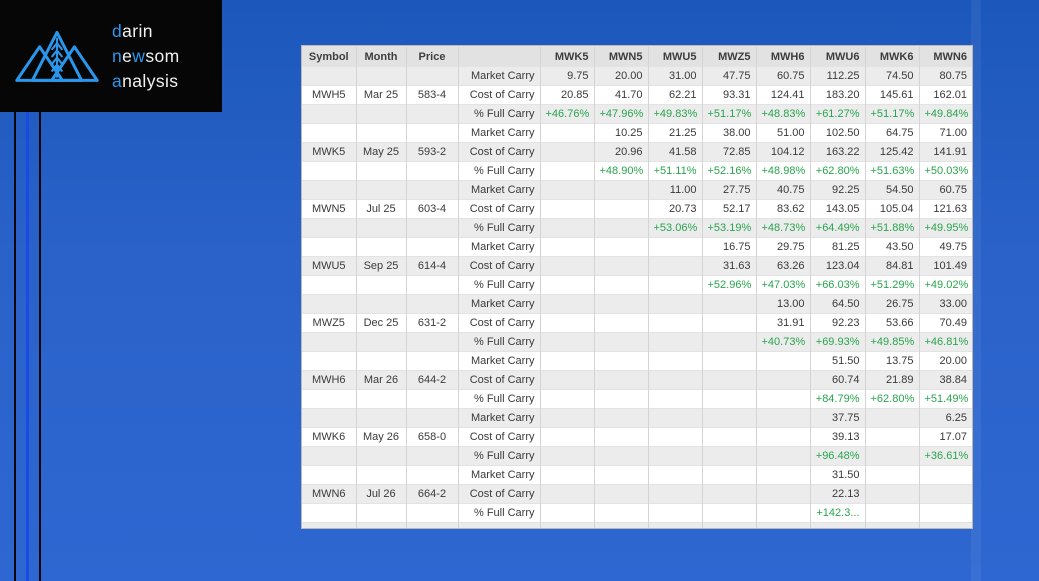 The image size is (1039, 581). I want to click on column-header-mwk5: MWK5, so click(566, 56).